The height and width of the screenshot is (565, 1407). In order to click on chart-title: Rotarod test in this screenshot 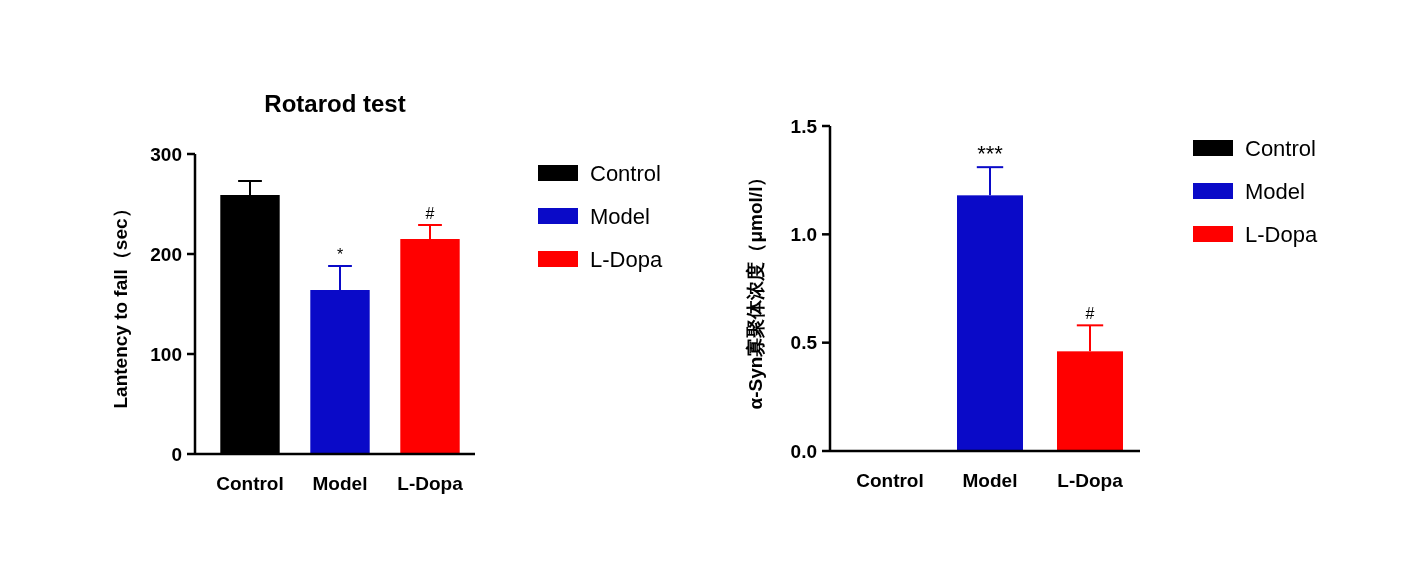, I will do `click(335, 103)`.